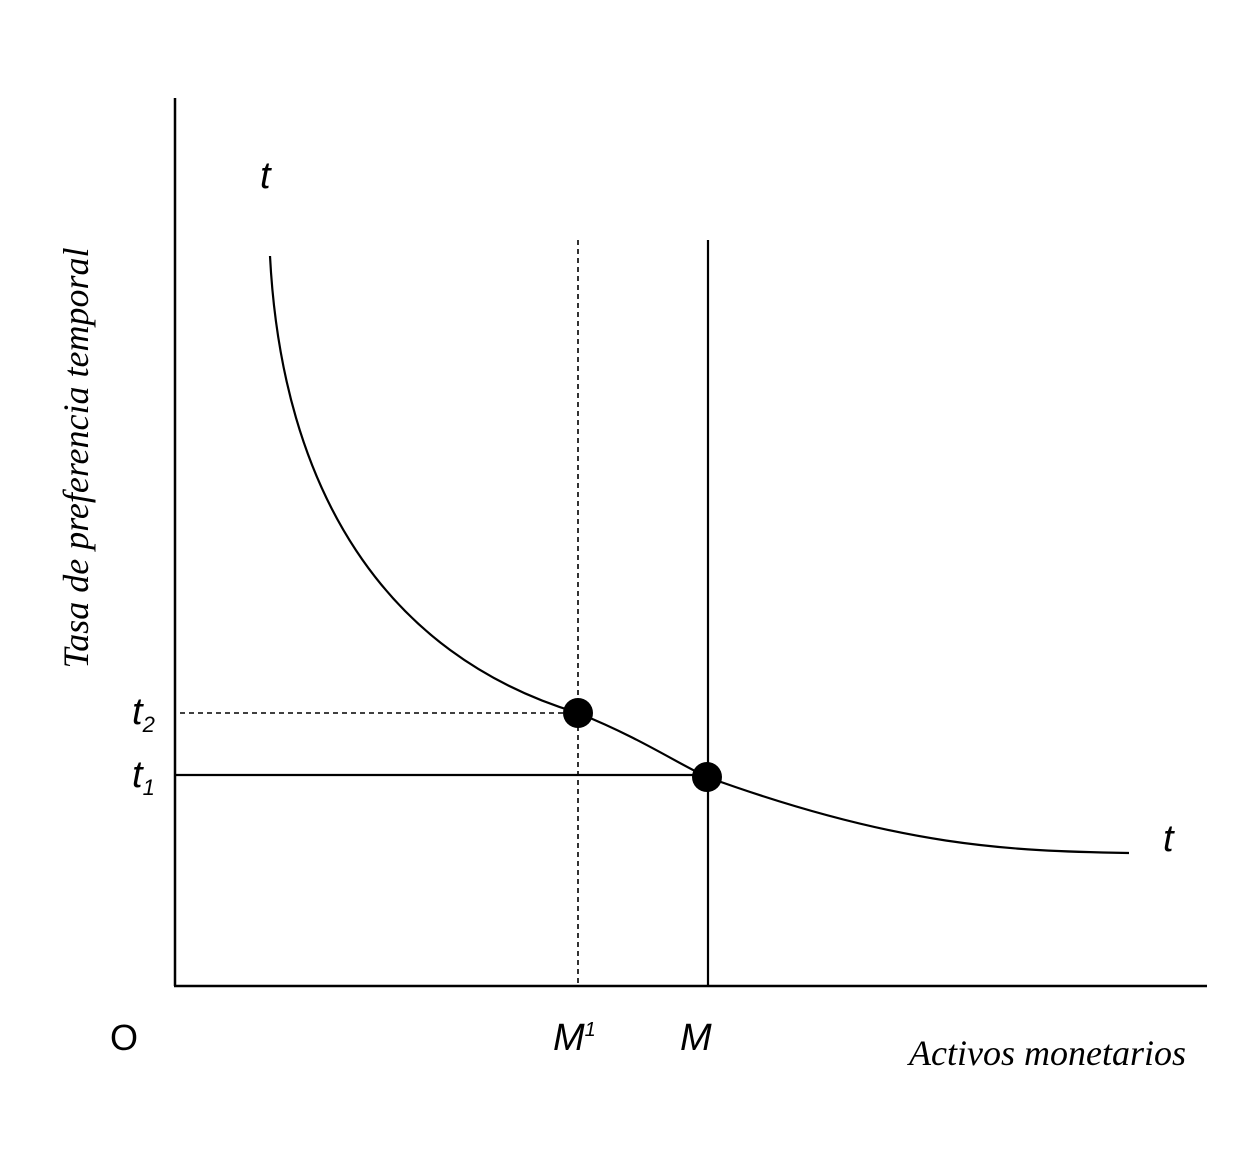  What do you see at coordinates (578, 713) in the screenshot?
I see `point-t2-m1` at bounding box center [578, 713].